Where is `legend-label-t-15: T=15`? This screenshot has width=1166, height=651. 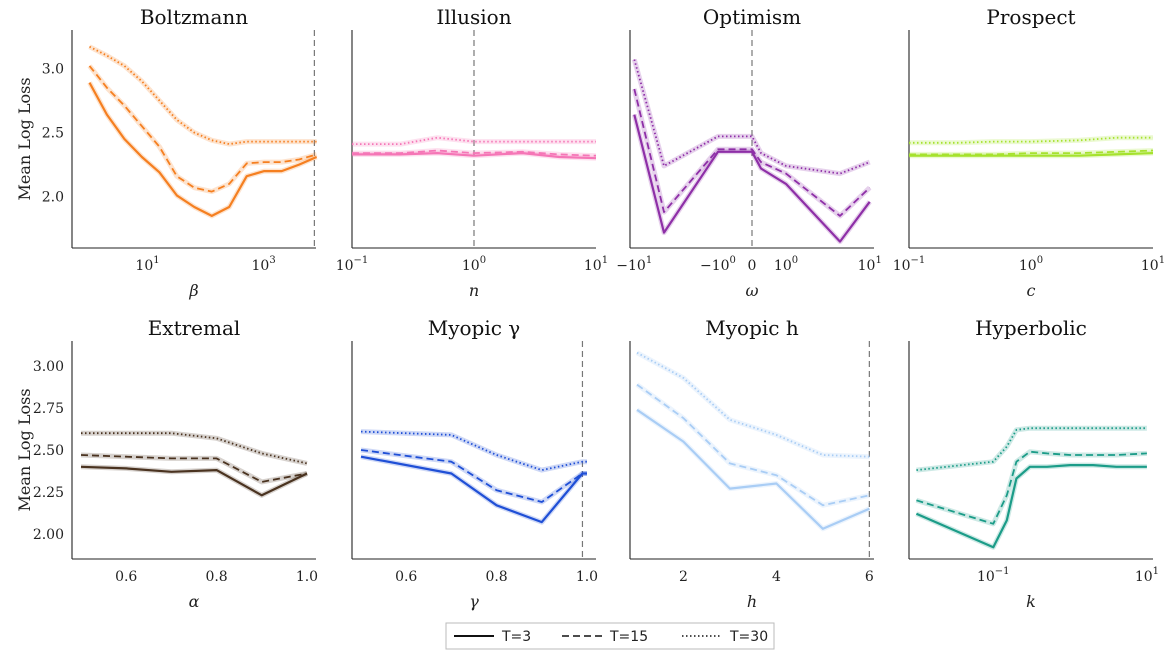
legend-label-t-15: T=15 is located at coordinates (628, 637).